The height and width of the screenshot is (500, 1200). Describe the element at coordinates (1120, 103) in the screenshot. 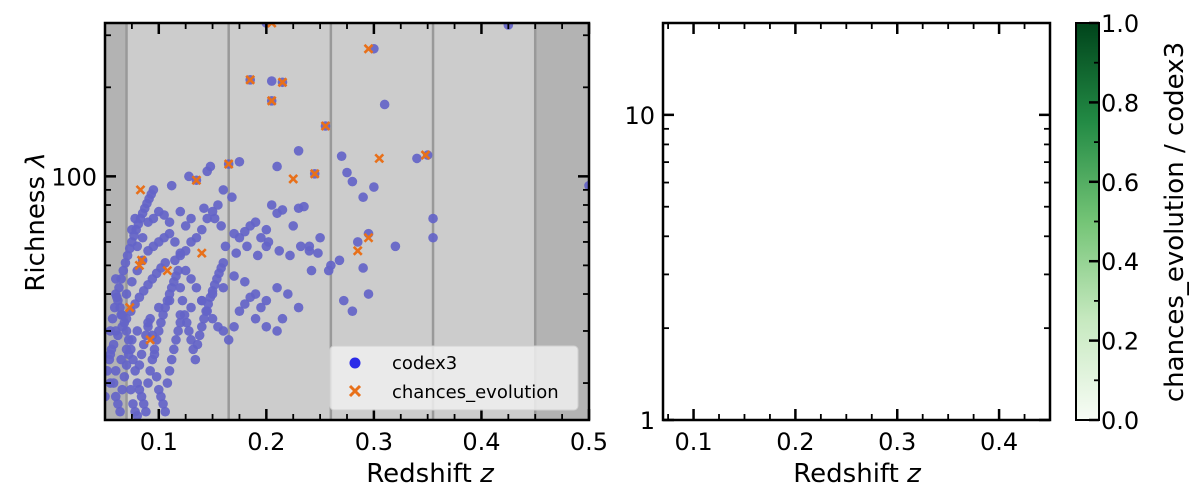

I see `colorbar-tick-label: 0.8` at that location.